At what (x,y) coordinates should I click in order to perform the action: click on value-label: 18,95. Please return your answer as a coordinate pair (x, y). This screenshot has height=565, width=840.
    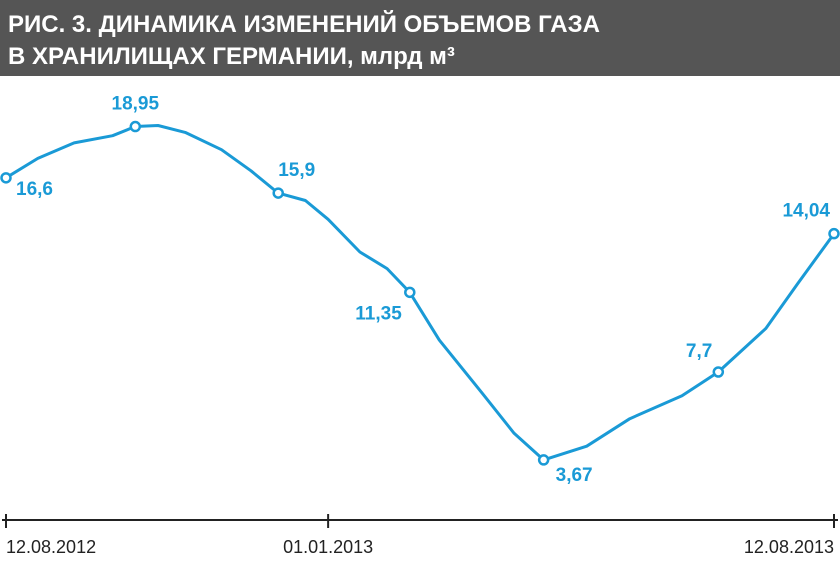
    Looking at the image, I should click on (136, 104).